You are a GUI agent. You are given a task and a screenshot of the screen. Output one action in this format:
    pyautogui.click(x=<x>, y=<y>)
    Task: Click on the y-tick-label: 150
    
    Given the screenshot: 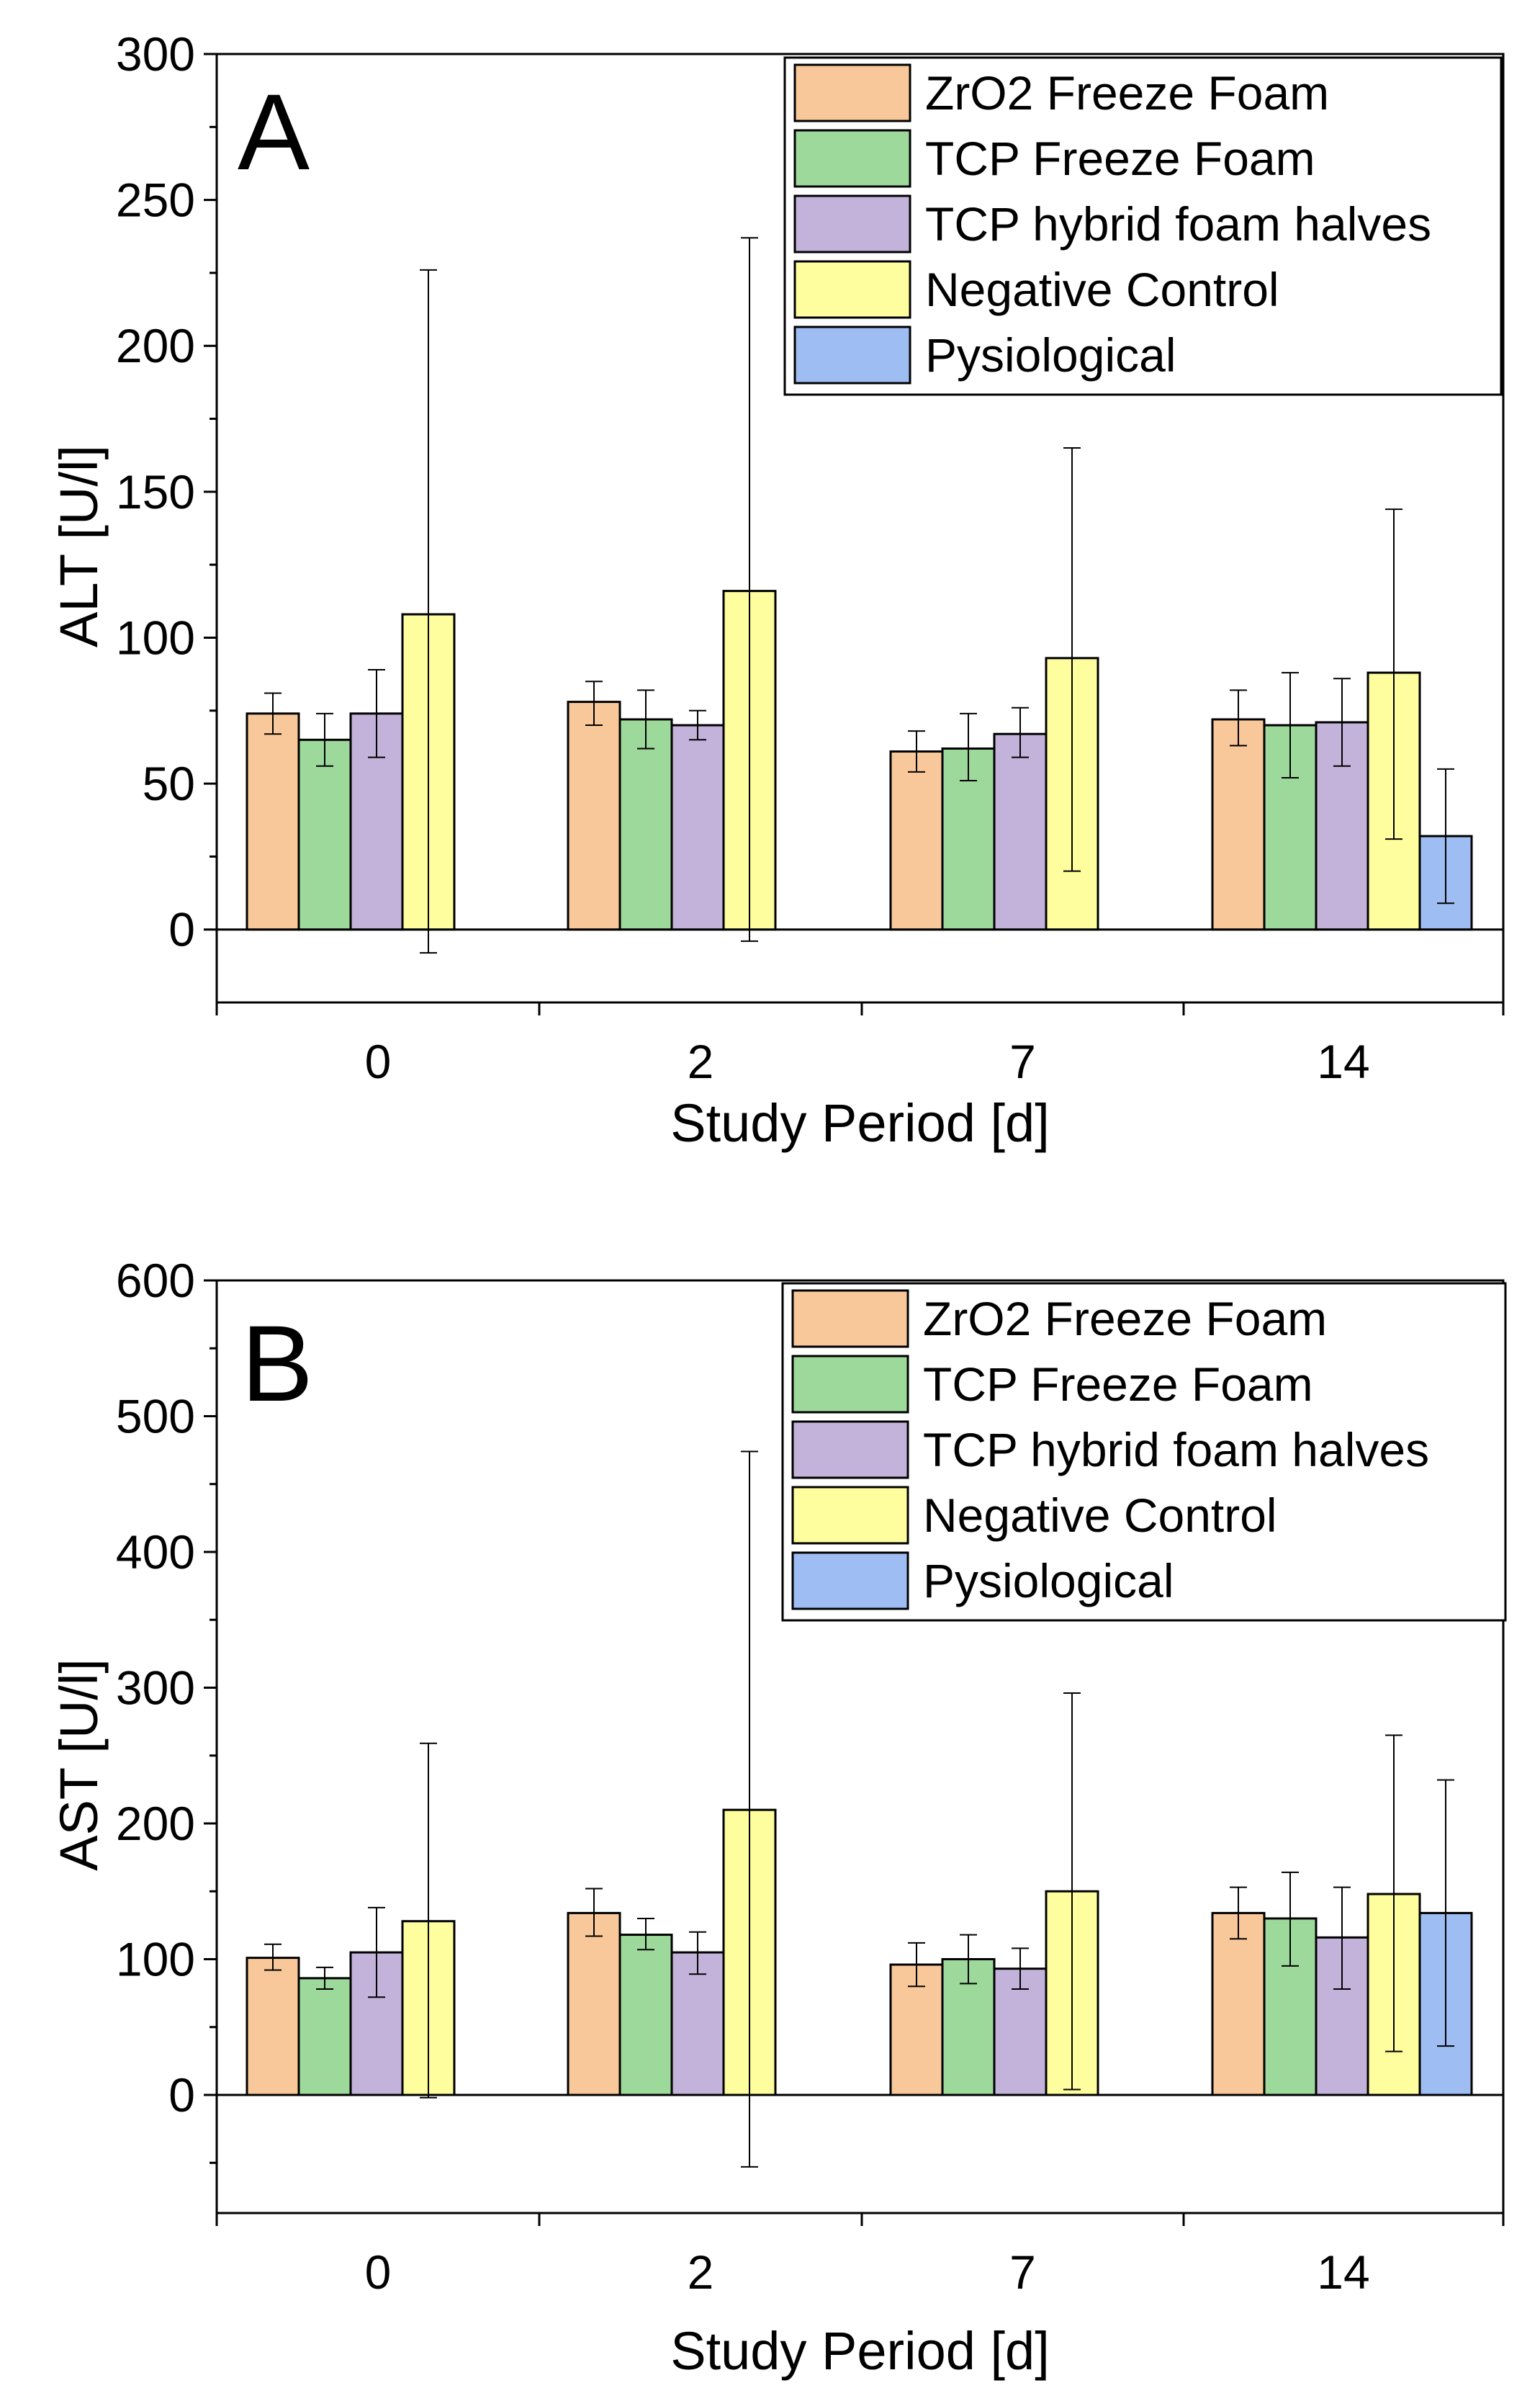 What is the action you would take?
    pyautogui.click(x=155, y=492)
    